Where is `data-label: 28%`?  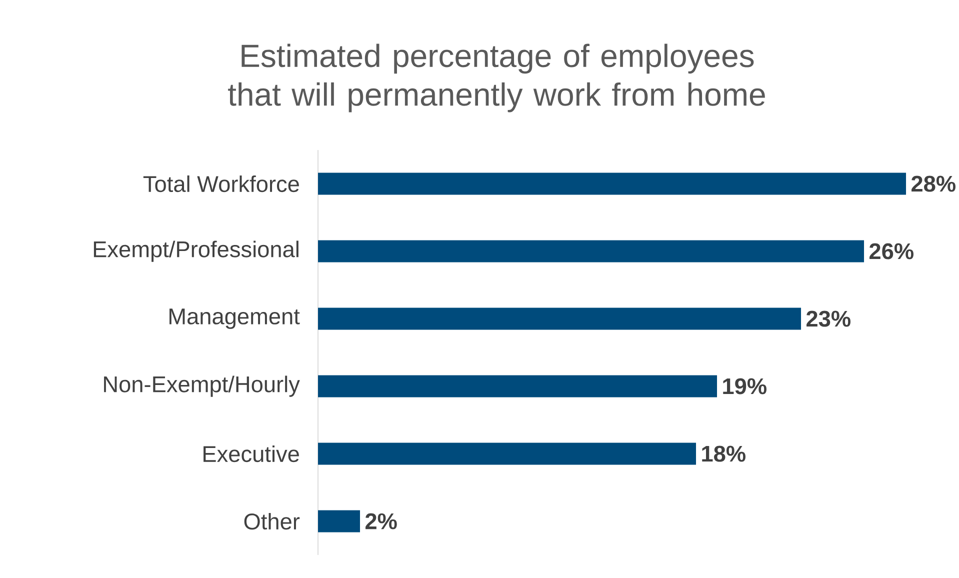
data-label: 28% is located at coordinates (934, 184).